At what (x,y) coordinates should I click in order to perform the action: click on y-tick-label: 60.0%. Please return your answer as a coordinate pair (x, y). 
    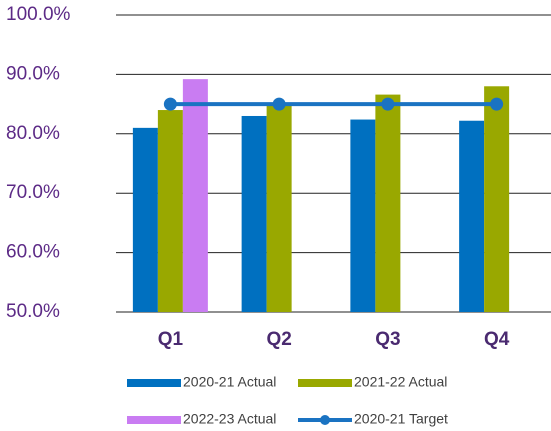
    Looking at the image, I should click on (33, 252).